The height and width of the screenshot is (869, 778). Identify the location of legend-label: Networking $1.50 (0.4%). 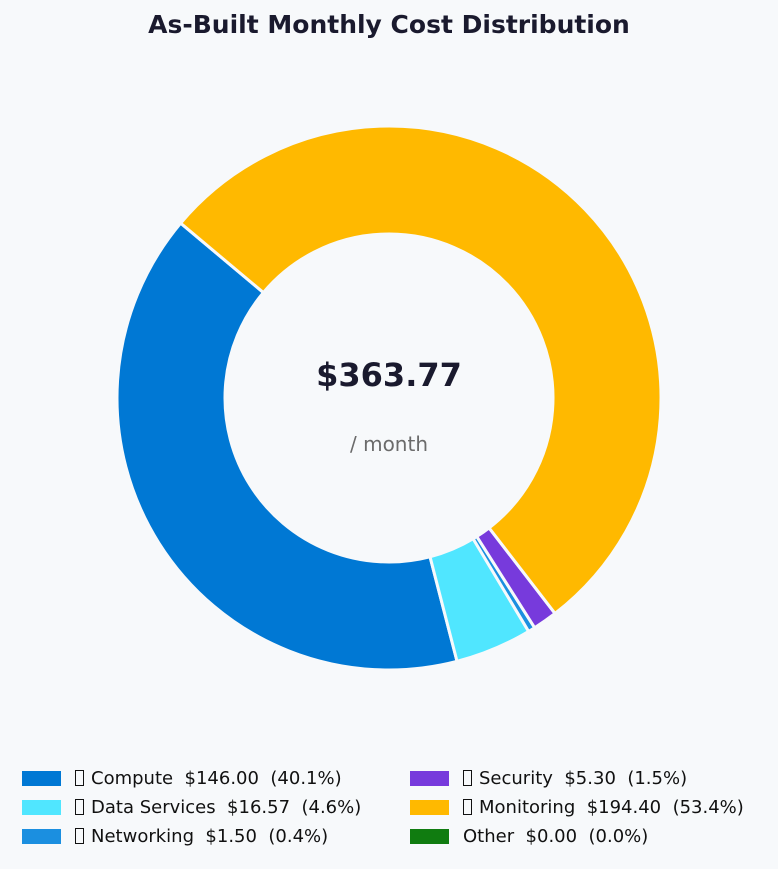
(210, 836).